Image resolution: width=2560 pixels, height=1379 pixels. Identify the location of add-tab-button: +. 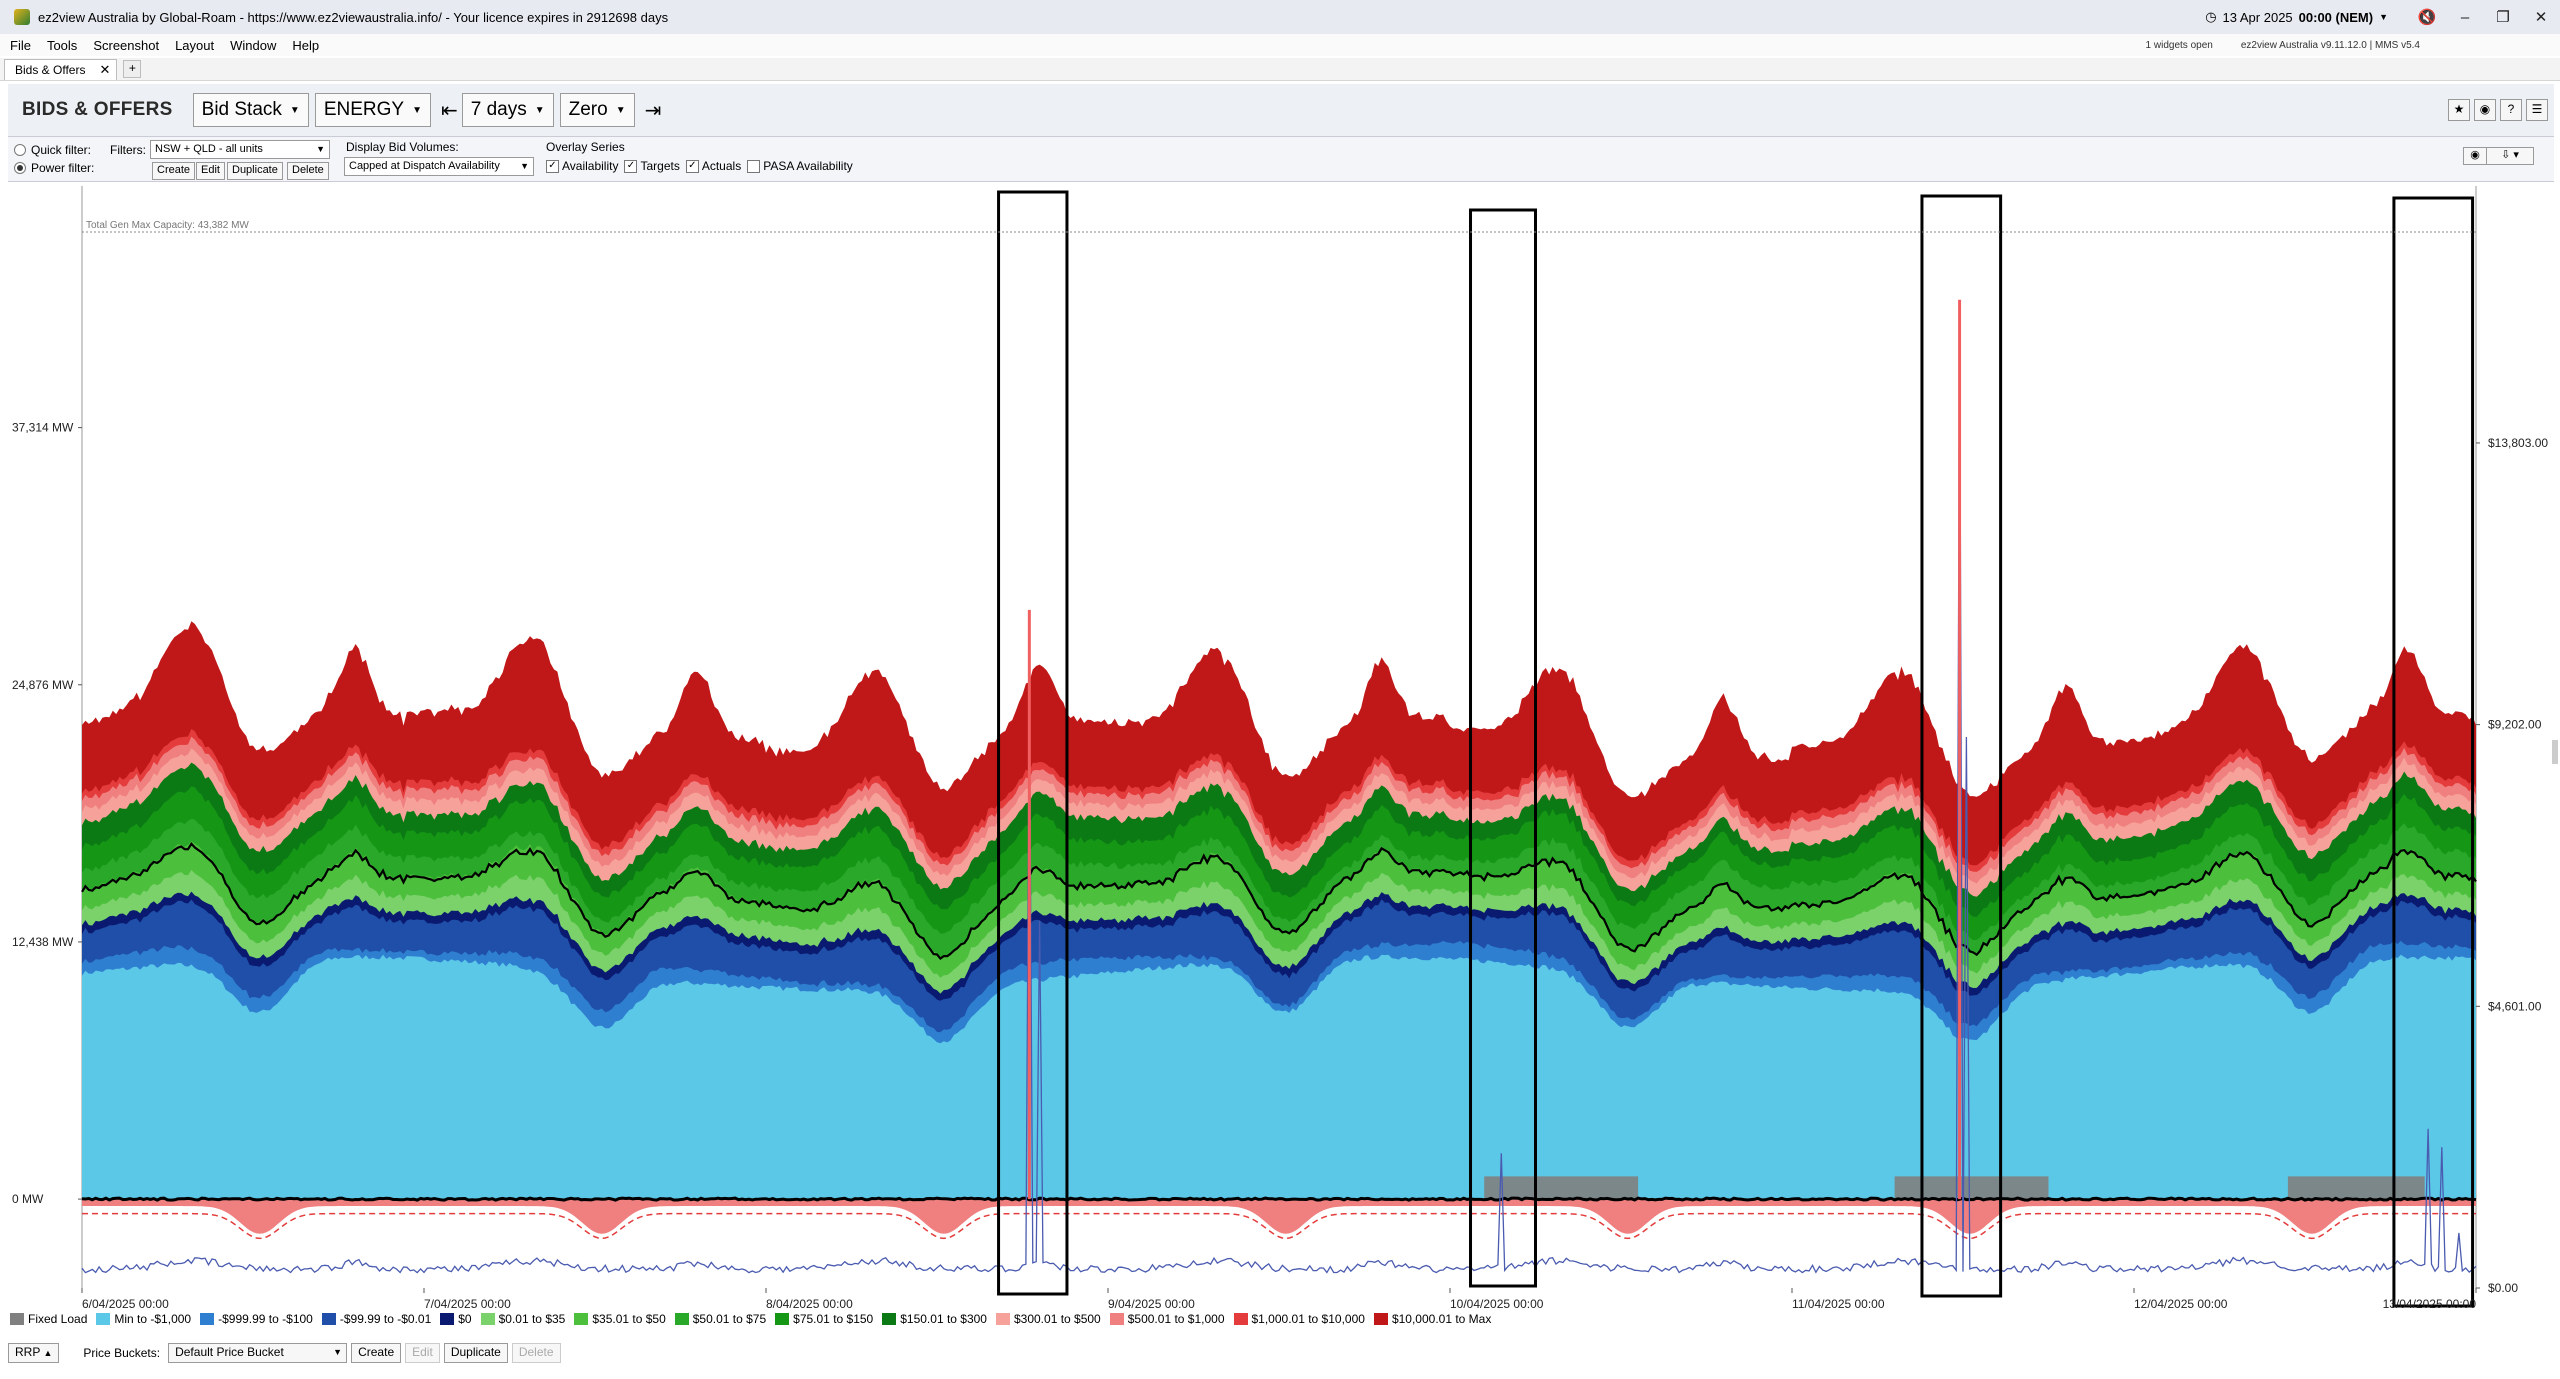
(132, 69).